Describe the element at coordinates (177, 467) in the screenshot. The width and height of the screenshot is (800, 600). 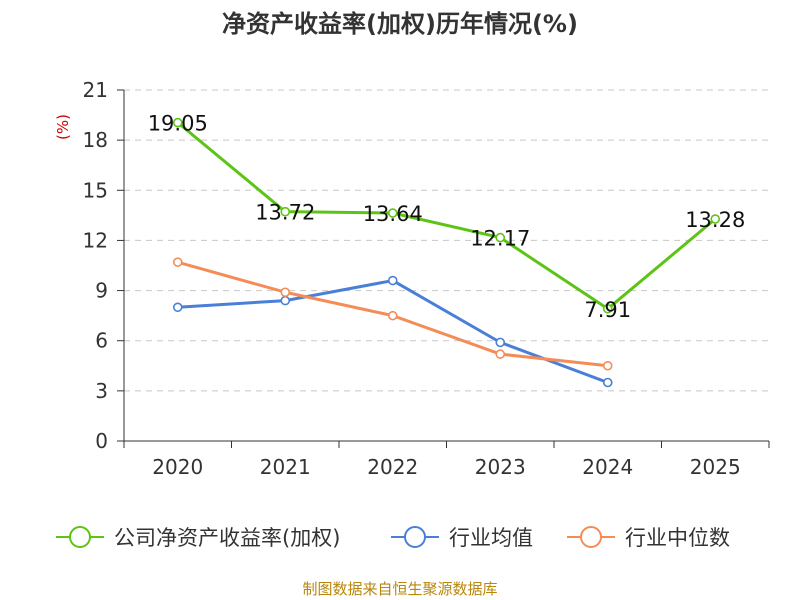
I see `x-tick-label: 2020` at that location.